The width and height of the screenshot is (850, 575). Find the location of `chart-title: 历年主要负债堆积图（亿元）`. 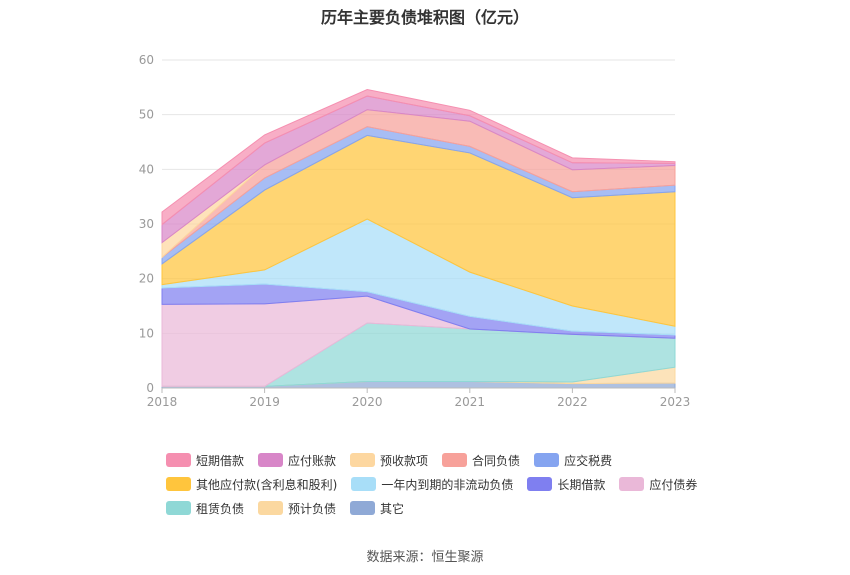

chart-title: 历年主要负债堆积图（亿元） is located at coordinates (424, 17).